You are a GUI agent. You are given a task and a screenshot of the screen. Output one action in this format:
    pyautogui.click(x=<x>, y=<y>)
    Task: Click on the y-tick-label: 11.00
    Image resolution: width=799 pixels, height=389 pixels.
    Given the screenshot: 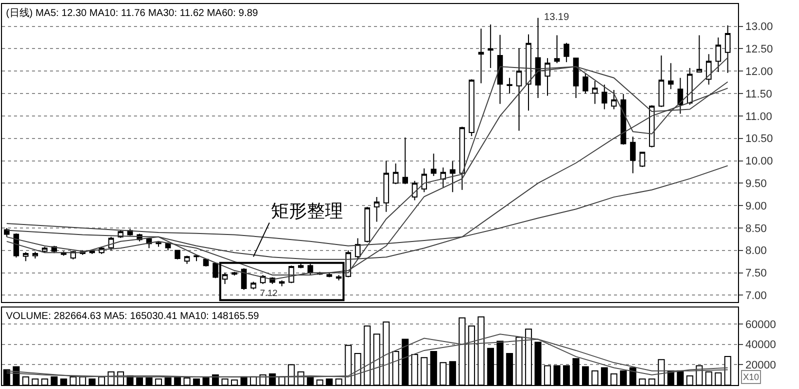 What is the action you would take?
    pyautogui.click(x=758, y=116)
    